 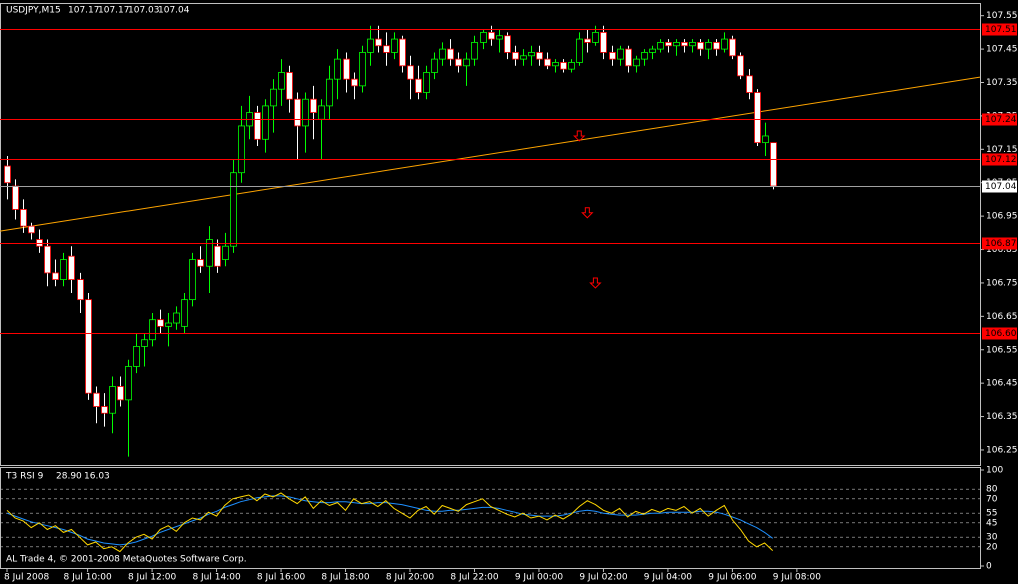 What do you see at coordinates (87, 578) in the screenshot?
I see `x-tick-label: 8 Jul 10:00` at bounding box center [87, 578].